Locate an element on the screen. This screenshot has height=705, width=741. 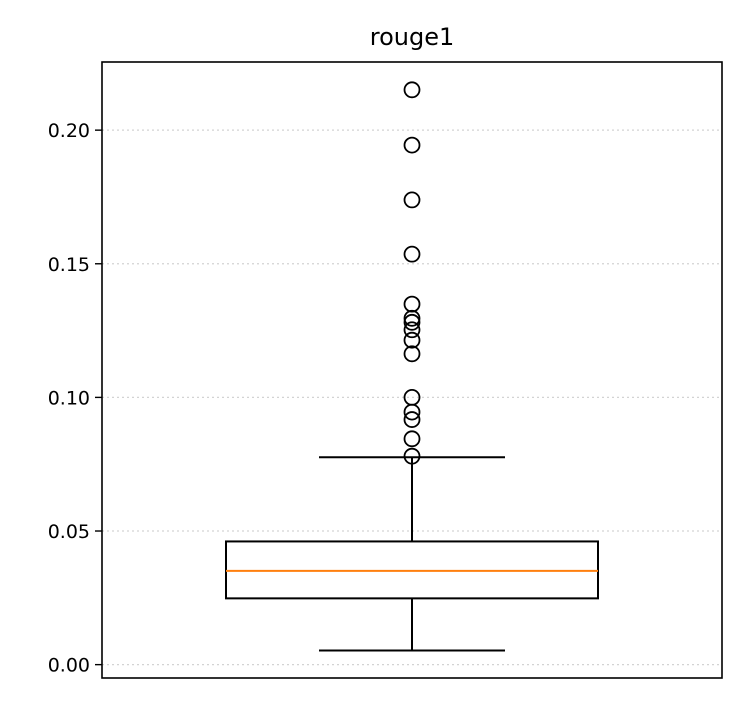
y-axis: 0.00 0.05 0.10 0.15 0.20 is located at coordinates (75, 398).